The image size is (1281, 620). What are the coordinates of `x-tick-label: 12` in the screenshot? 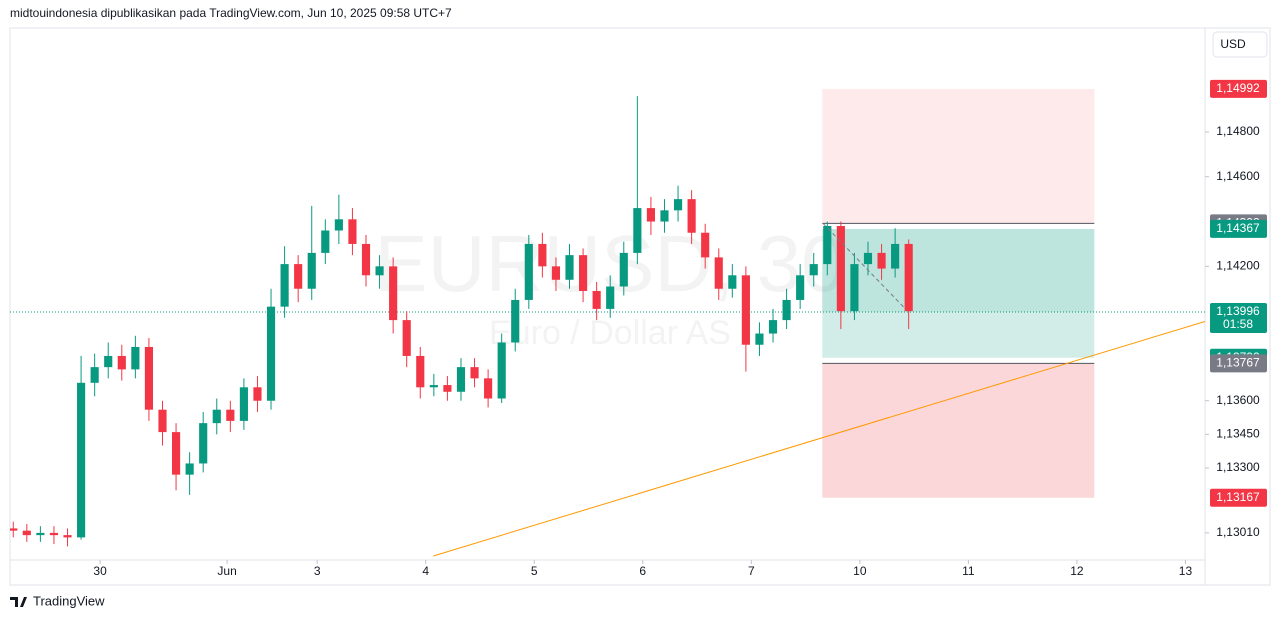 It's located at (1077, 571).